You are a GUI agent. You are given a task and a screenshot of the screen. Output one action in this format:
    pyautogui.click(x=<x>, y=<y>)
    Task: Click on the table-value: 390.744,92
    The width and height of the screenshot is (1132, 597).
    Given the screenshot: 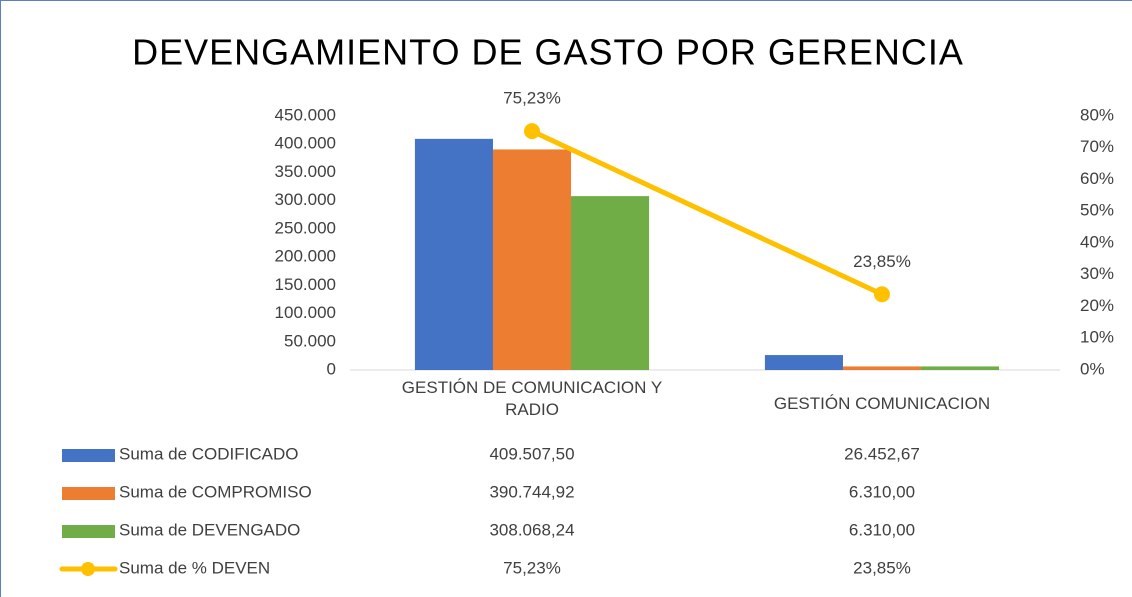 What is the action you would take?
    pyautogui.click(x=531, y=491)
    